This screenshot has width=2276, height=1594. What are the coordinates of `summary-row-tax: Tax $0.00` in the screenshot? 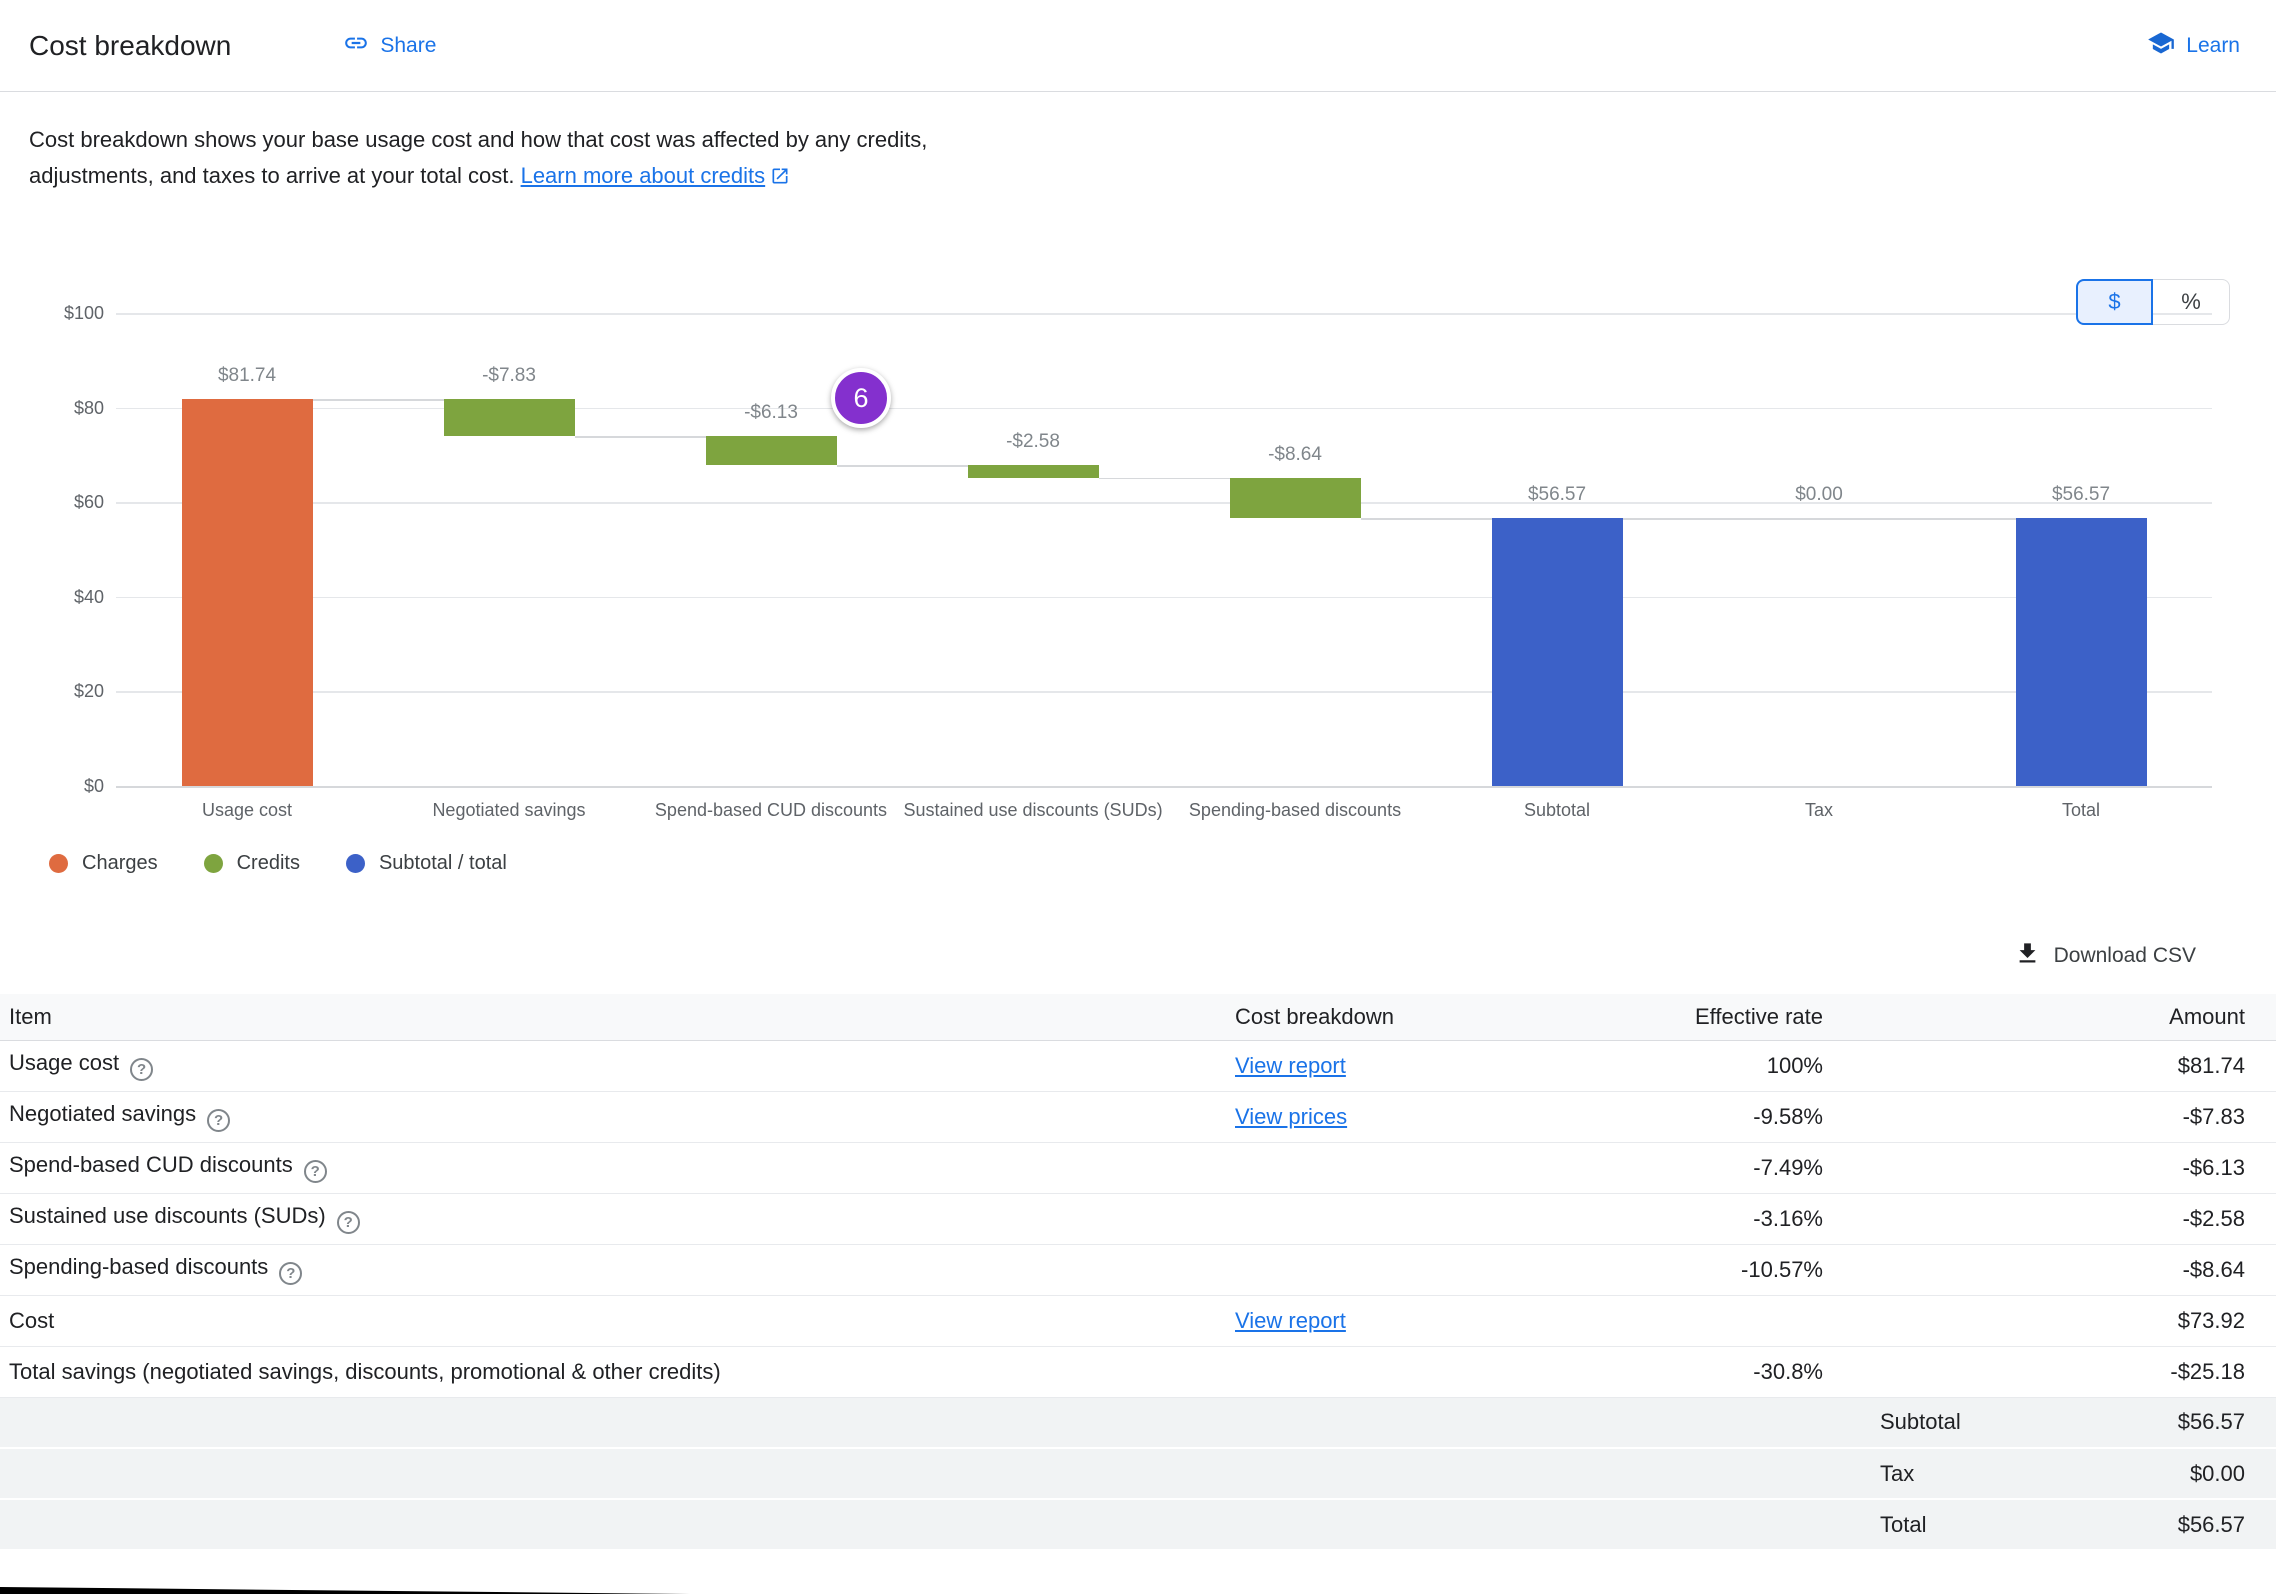 It's located at (1138, 1474).